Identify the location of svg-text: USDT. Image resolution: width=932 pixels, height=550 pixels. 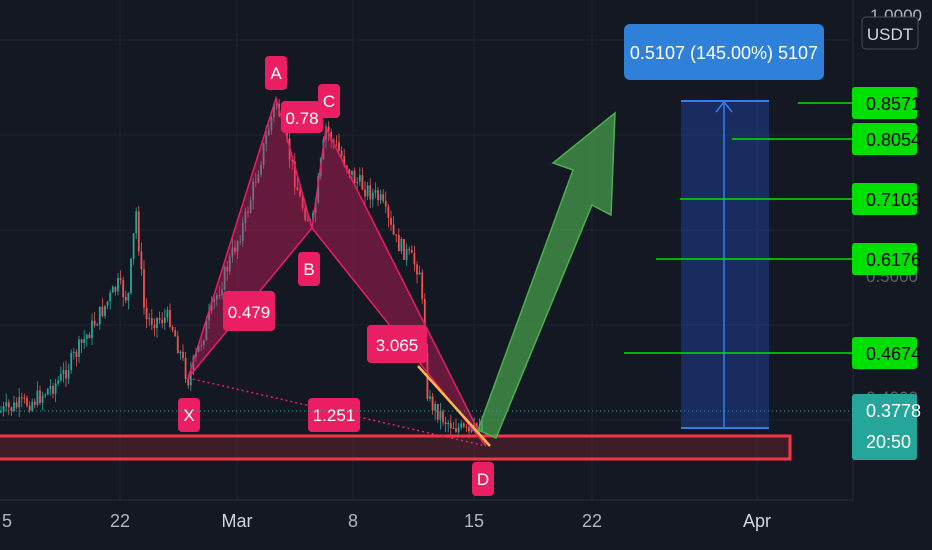
(890, 34).